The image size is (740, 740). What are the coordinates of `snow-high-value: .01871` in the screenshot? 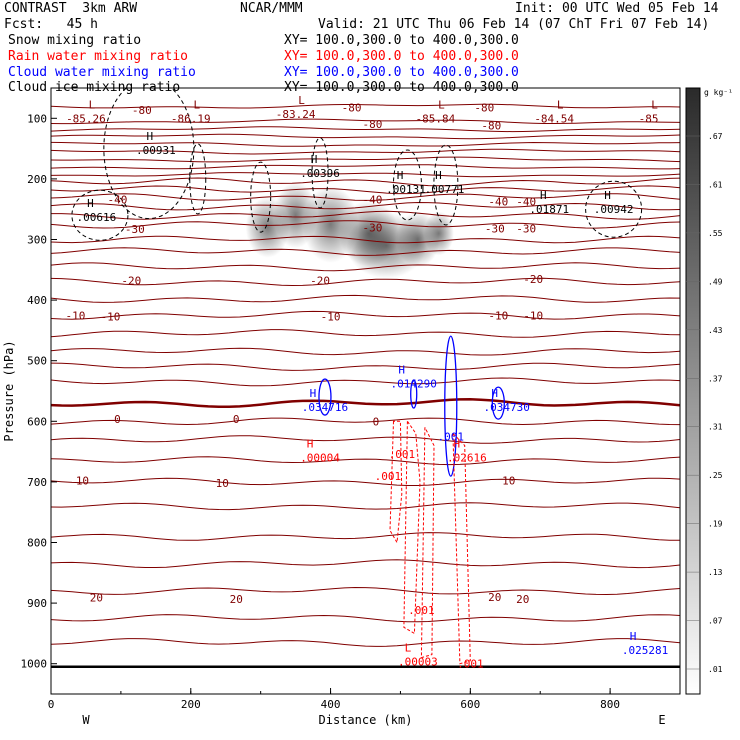 It's located at (549, 209).